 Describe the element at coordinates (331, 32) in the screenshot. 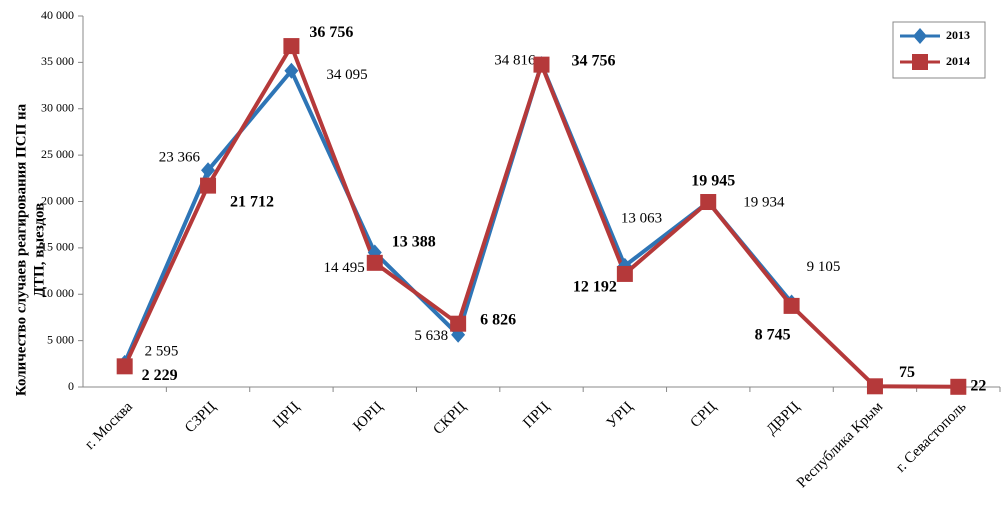

I see `data-label: 36 756` at that location.